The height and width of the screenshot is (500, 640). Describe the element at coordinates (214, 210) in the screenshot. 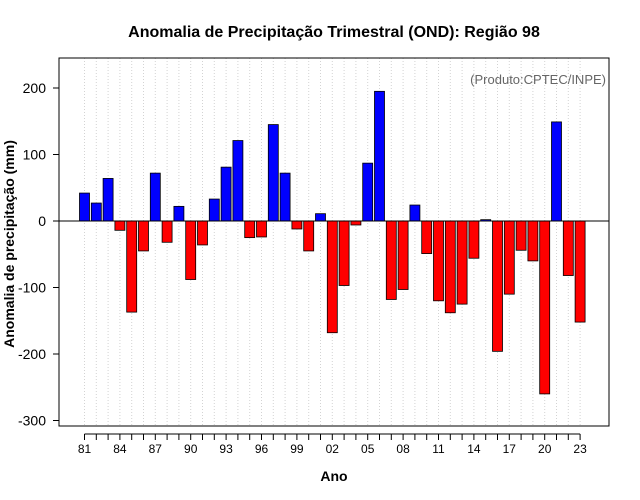

I see `bar-1992` at that location.